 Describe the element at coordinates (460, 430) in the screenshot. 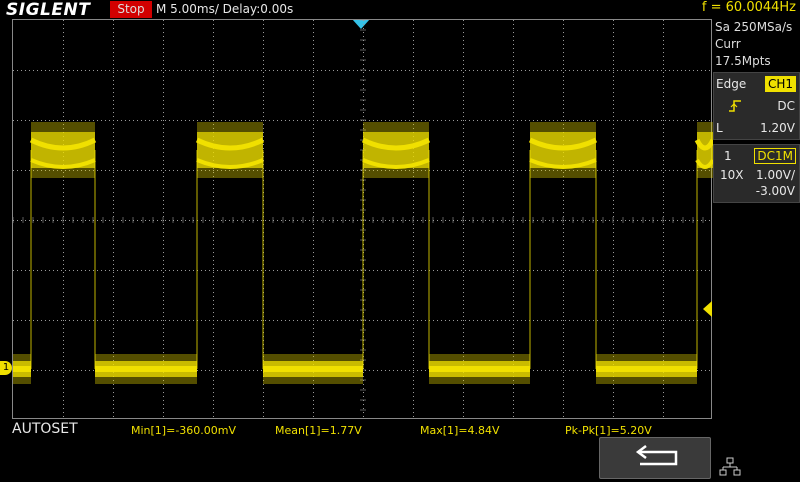

I see `measurement-max: Max[1]=4.84V` at that location.